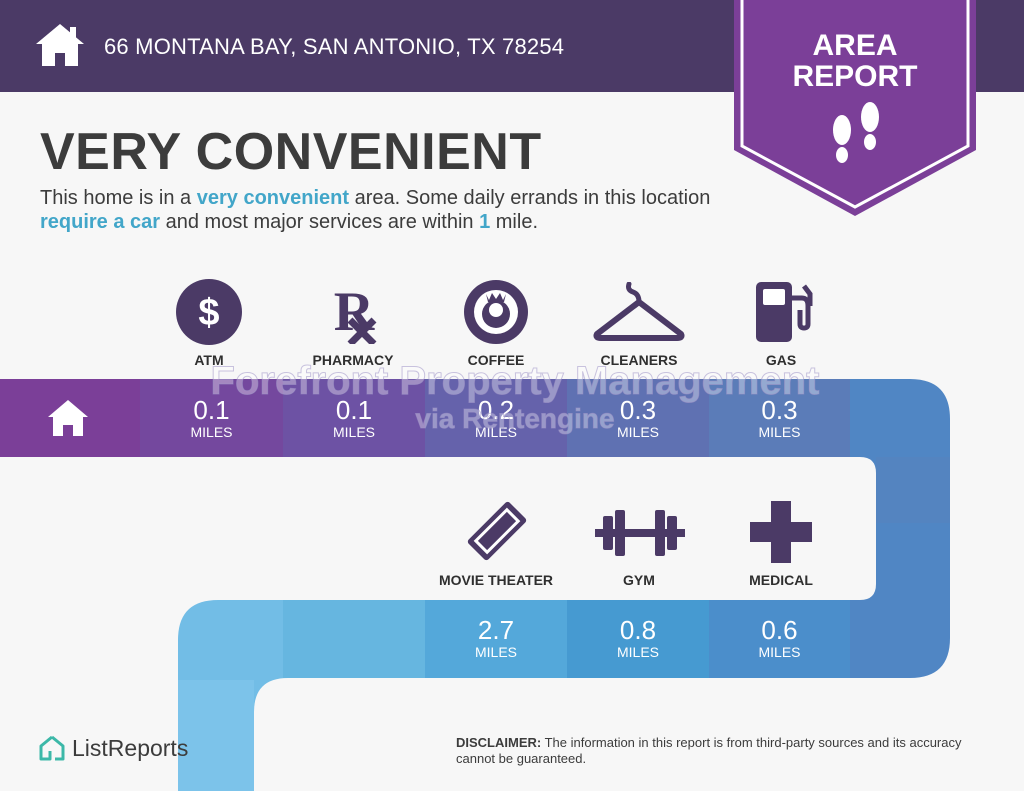 The image size is (1024, 791). What do you see at coordinates (638, 630) in the screenshot?
I see `distance-value: 0.8` at bounding box center [638, 630].